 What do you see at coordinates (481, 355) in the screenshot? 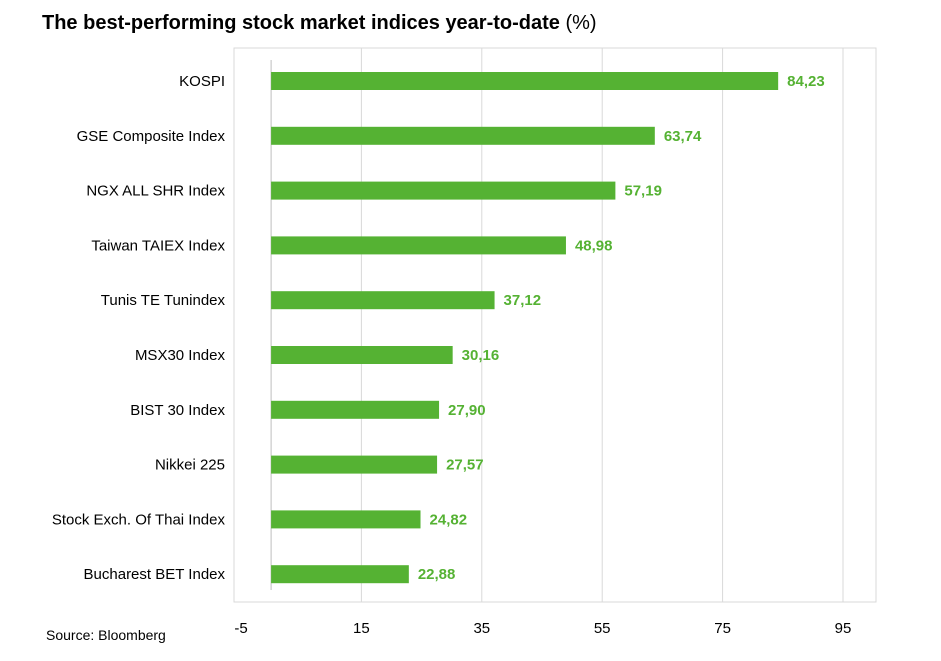
I see `value-label: 30,16` at bounding box center [481, 355].